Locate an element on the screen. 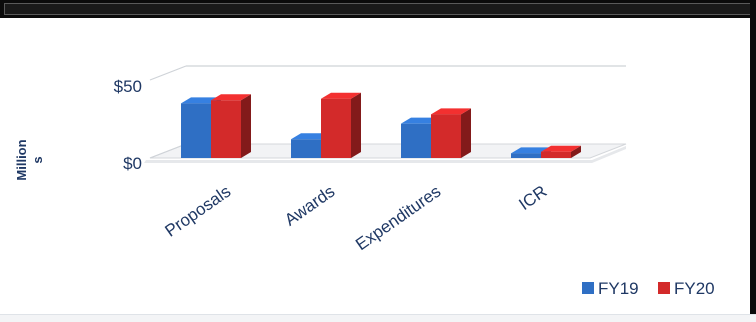 This screenshot has width=756, height=322. category-labels: Proposals Awards Expenditures ICR is located at coordinates (355, 218).